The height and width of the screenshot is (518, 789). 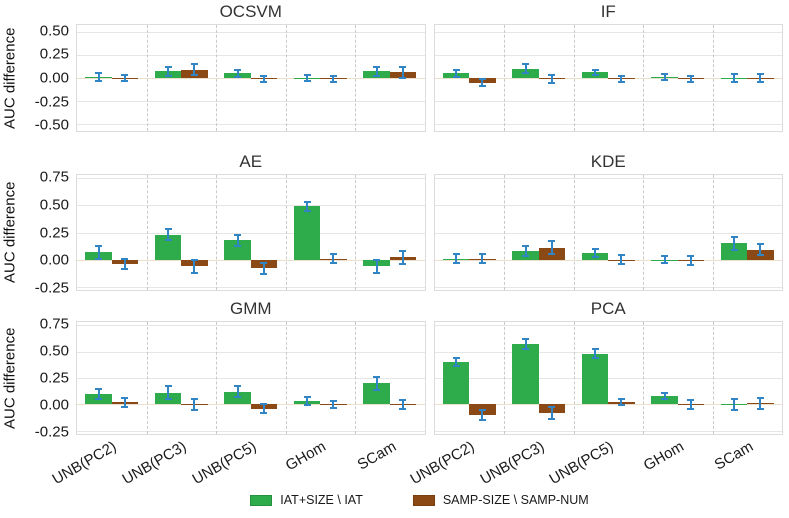 What do you see at coordinates (734, 456) in the screenshot?
I see `xtick-label: SCam` at bounding box center [734, 456].